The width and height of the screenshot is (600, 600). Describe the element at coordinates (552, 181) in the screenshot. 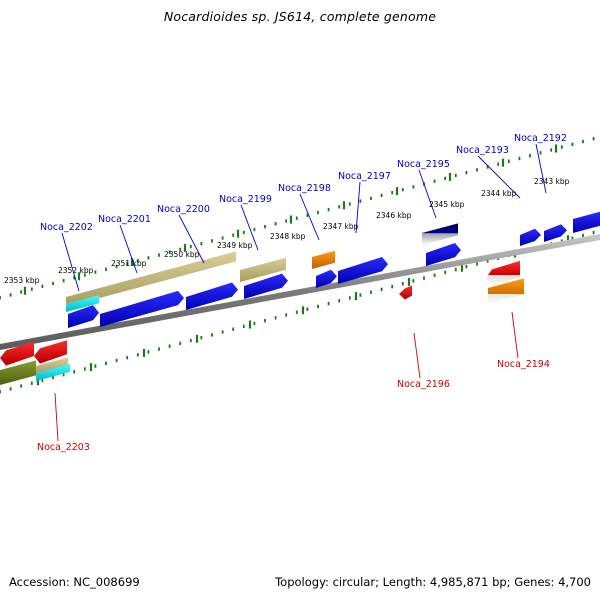

I see `scale-label: 2343 kbp` at that location.